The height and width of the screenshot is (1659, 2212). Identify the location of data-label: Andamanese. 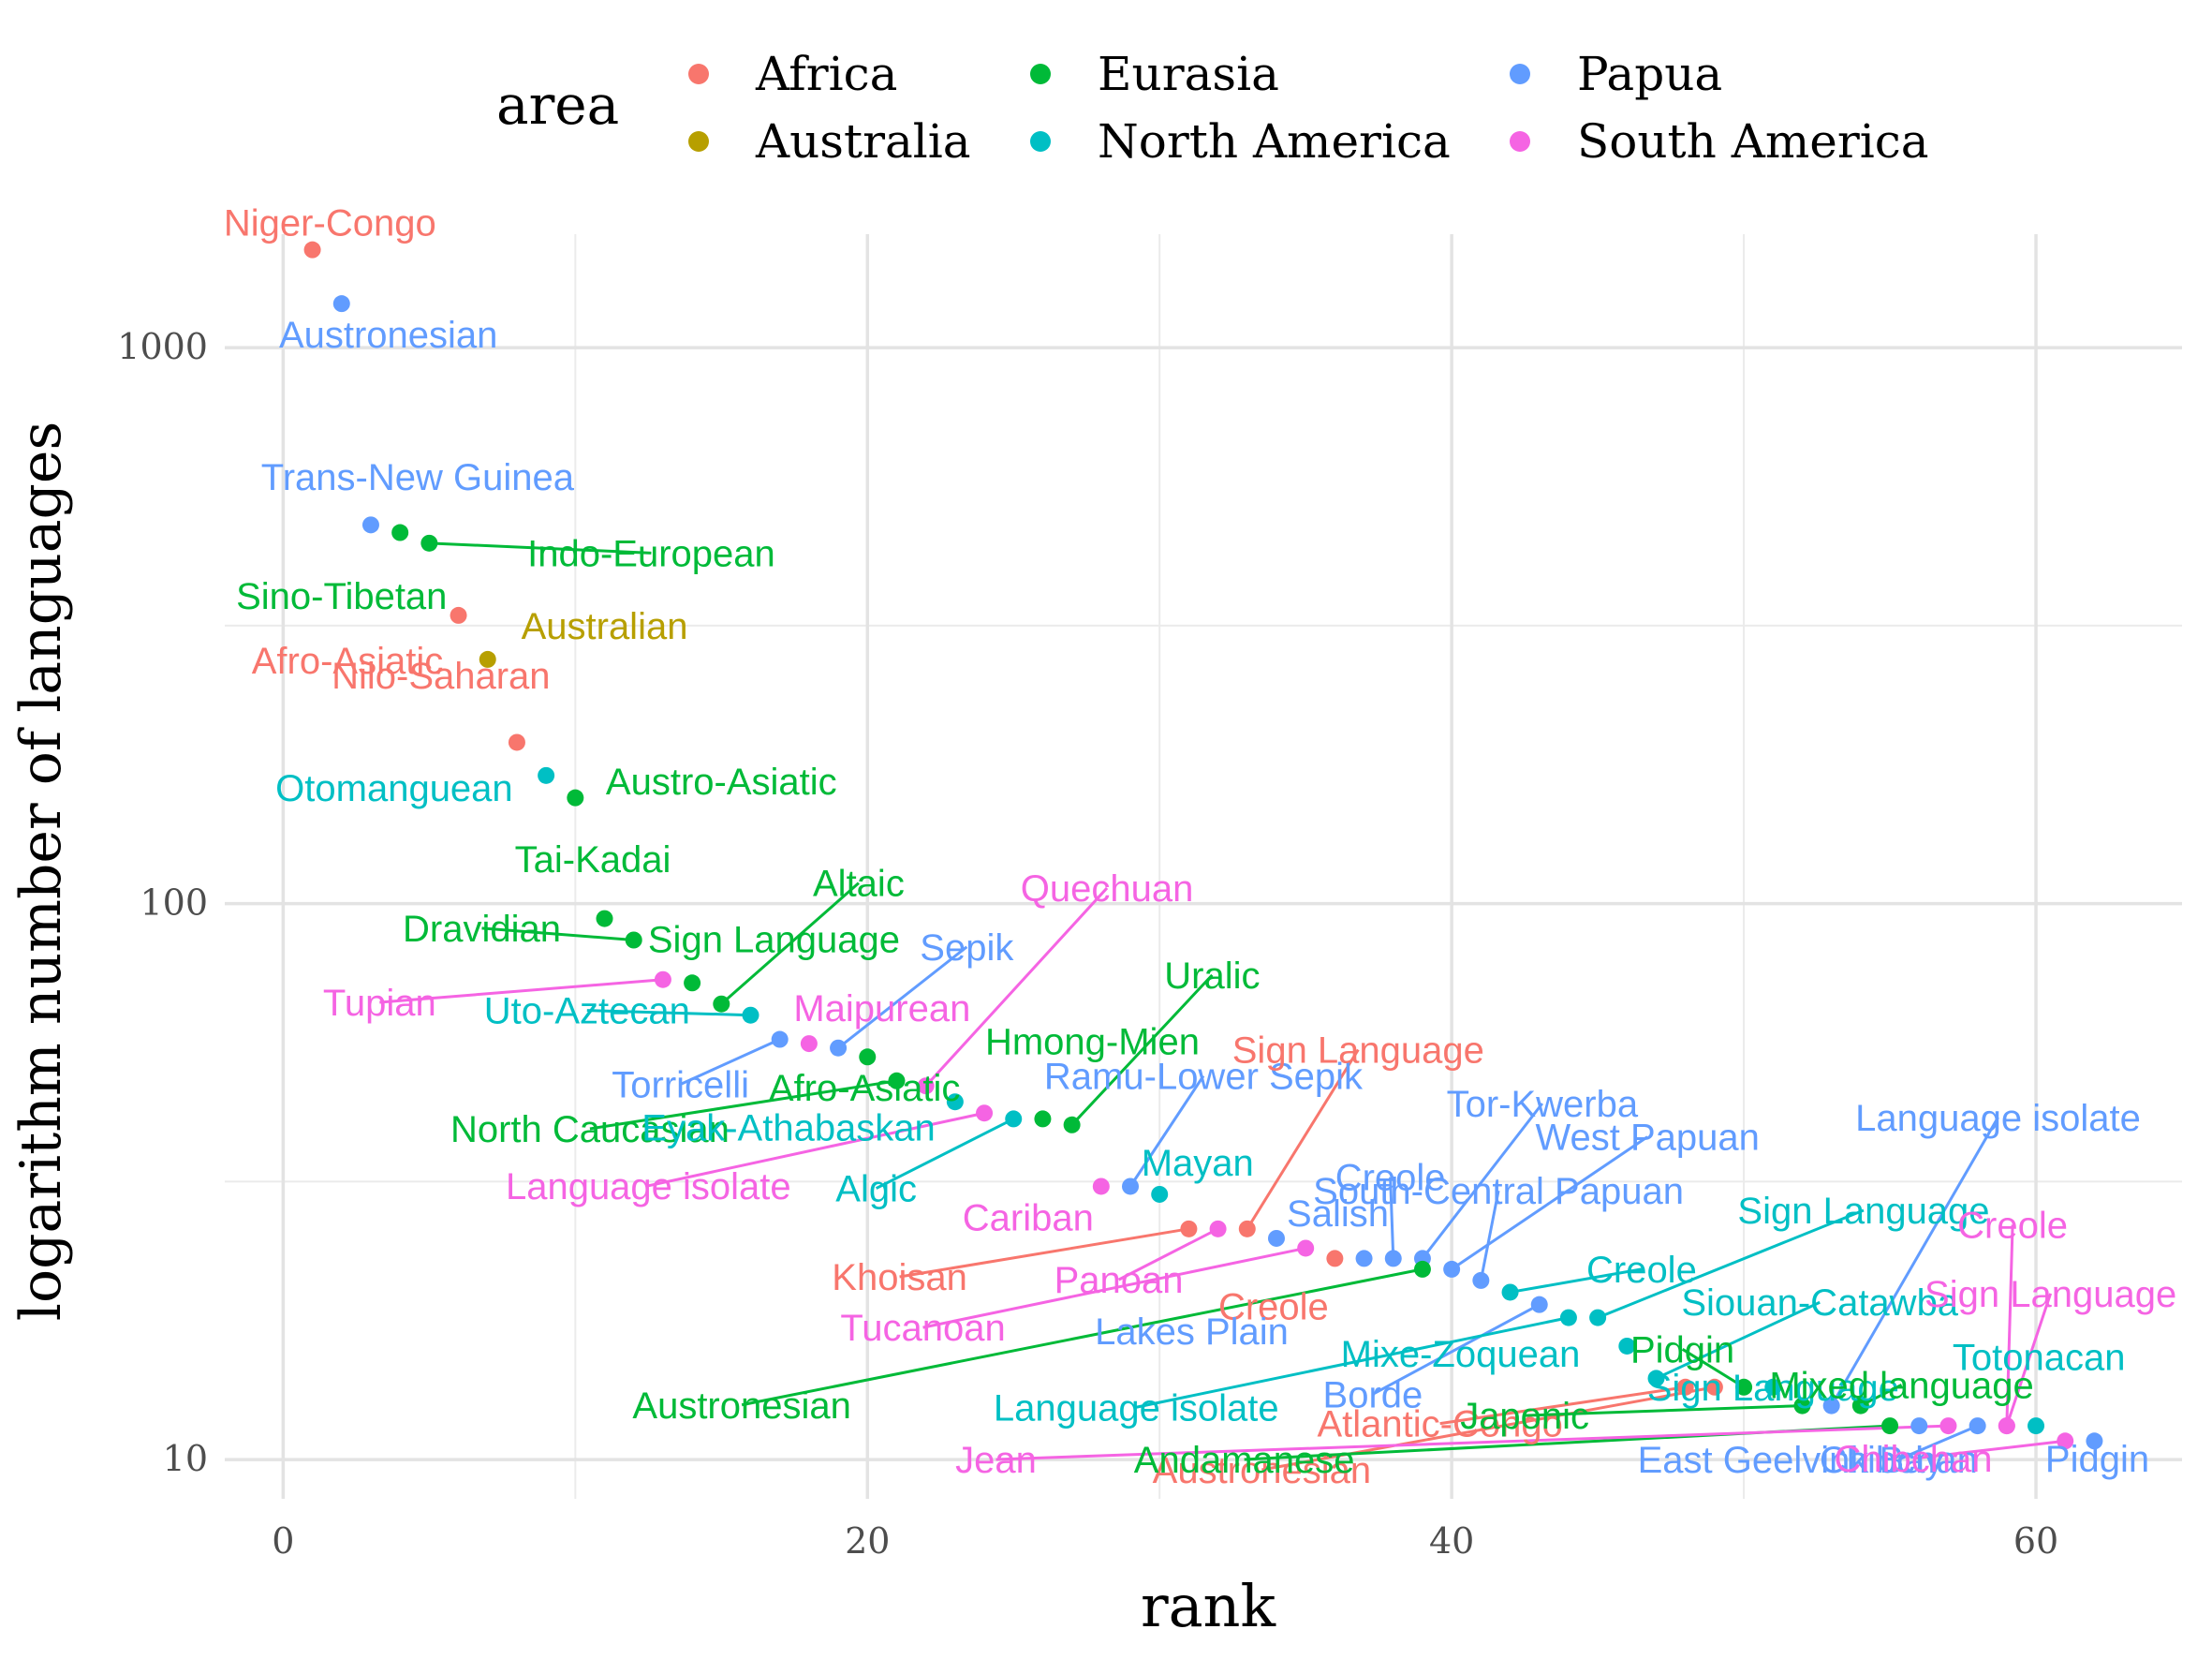
(1245, 1461).